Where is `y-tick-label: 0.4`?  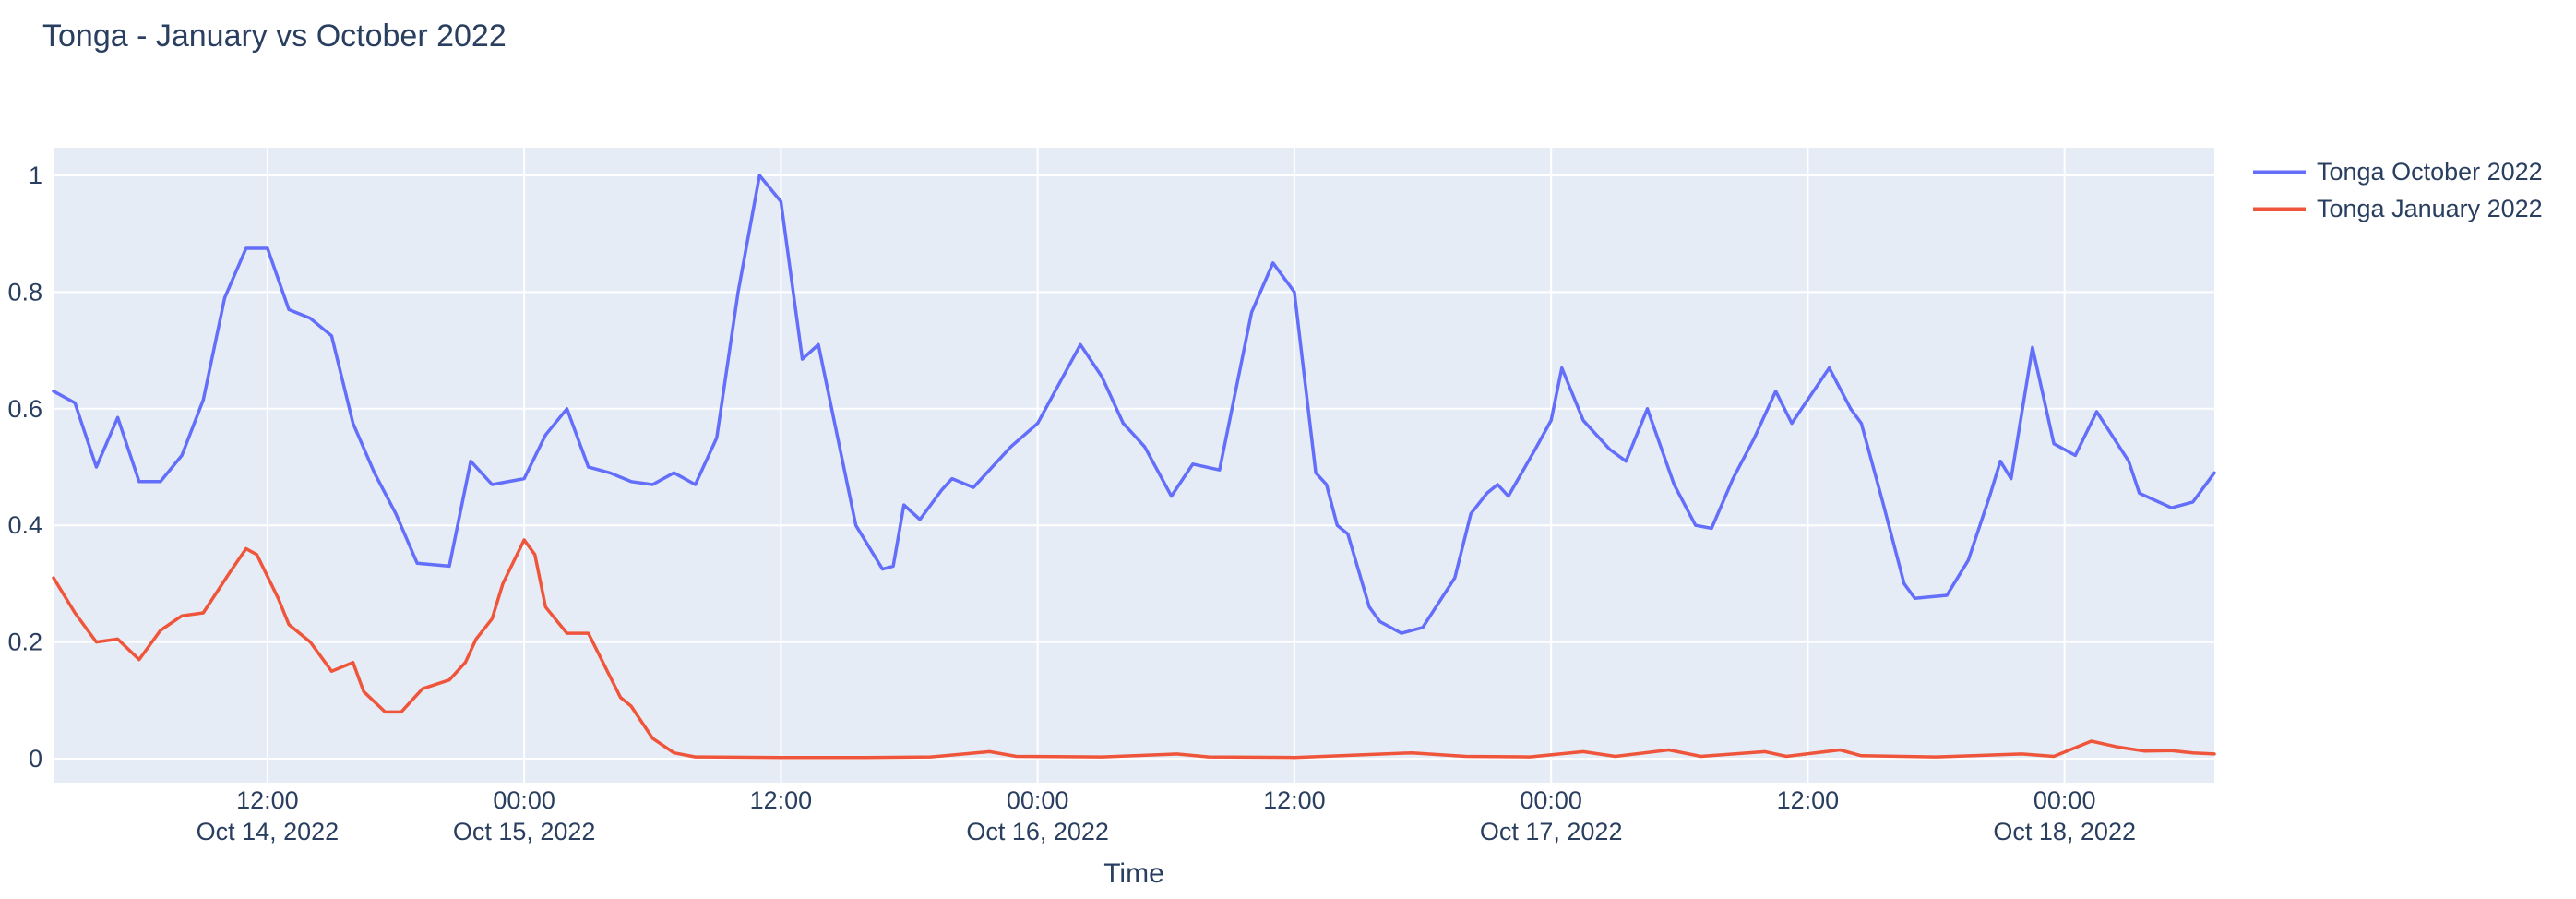 y-tick-label: 0.4 is located at coordinates (24, 525).